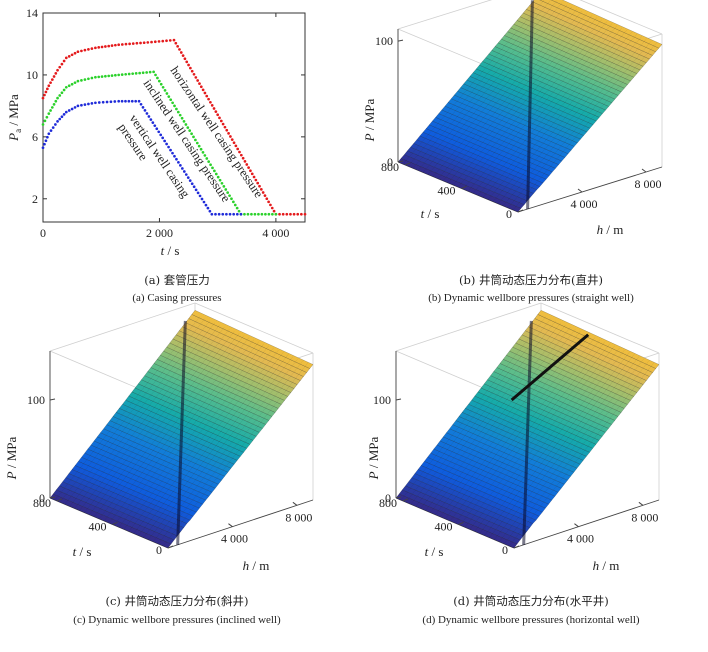 Image resolution: width=708 pixels, height=652 pixels. Describe the element at coordinates (390, 167) in the screenshot. I see `t-tick-label: 800` at that location.